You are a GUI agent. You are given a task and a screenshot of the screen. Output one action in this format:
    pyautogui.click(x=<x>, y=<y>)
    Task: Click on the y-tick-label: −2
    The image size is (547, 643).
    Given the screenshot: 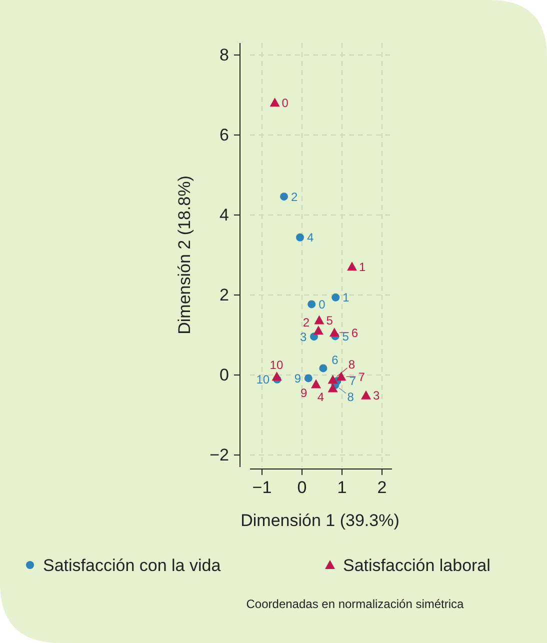 What is the action you would take?
    pyautogui.click(x=219, y=454)
    